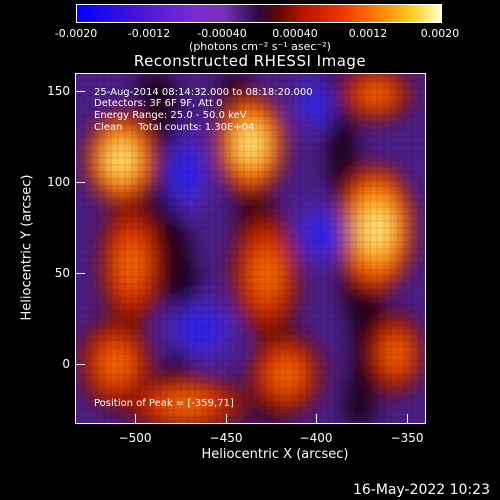  I want to click on energy-range-text: Energy Range: 25.0 - 50.0 keV, so click(170, 115).